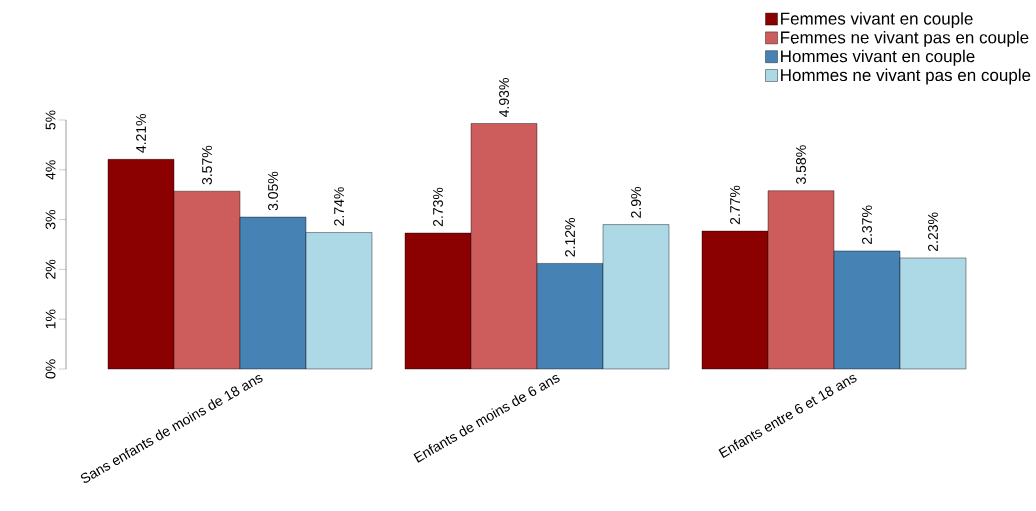  What do you see at coordinates (636, 202) in the screenshot?
I see `data-label: 2.9%` at bounding box center [636, 202].